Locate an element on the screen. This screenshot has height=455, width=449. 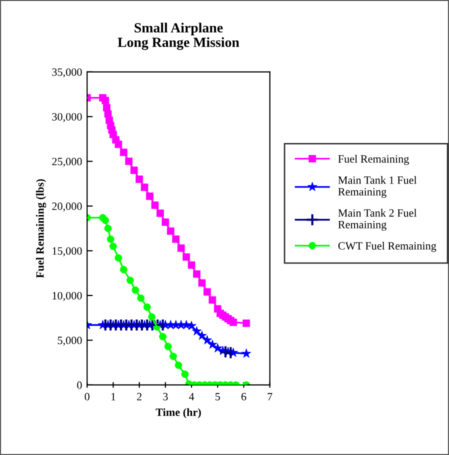
x-tick-label: 3 is located at coordinates (165, 396).